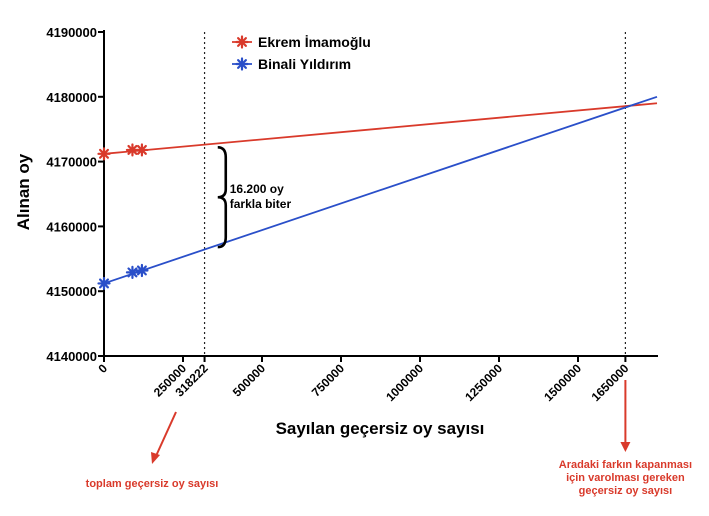 This screenshot has height=516, width=709. What do you see at coordinates (71, 226) in the screenshot?
I see `y-tick-label: 4160000` at bounding box center [71, 226].